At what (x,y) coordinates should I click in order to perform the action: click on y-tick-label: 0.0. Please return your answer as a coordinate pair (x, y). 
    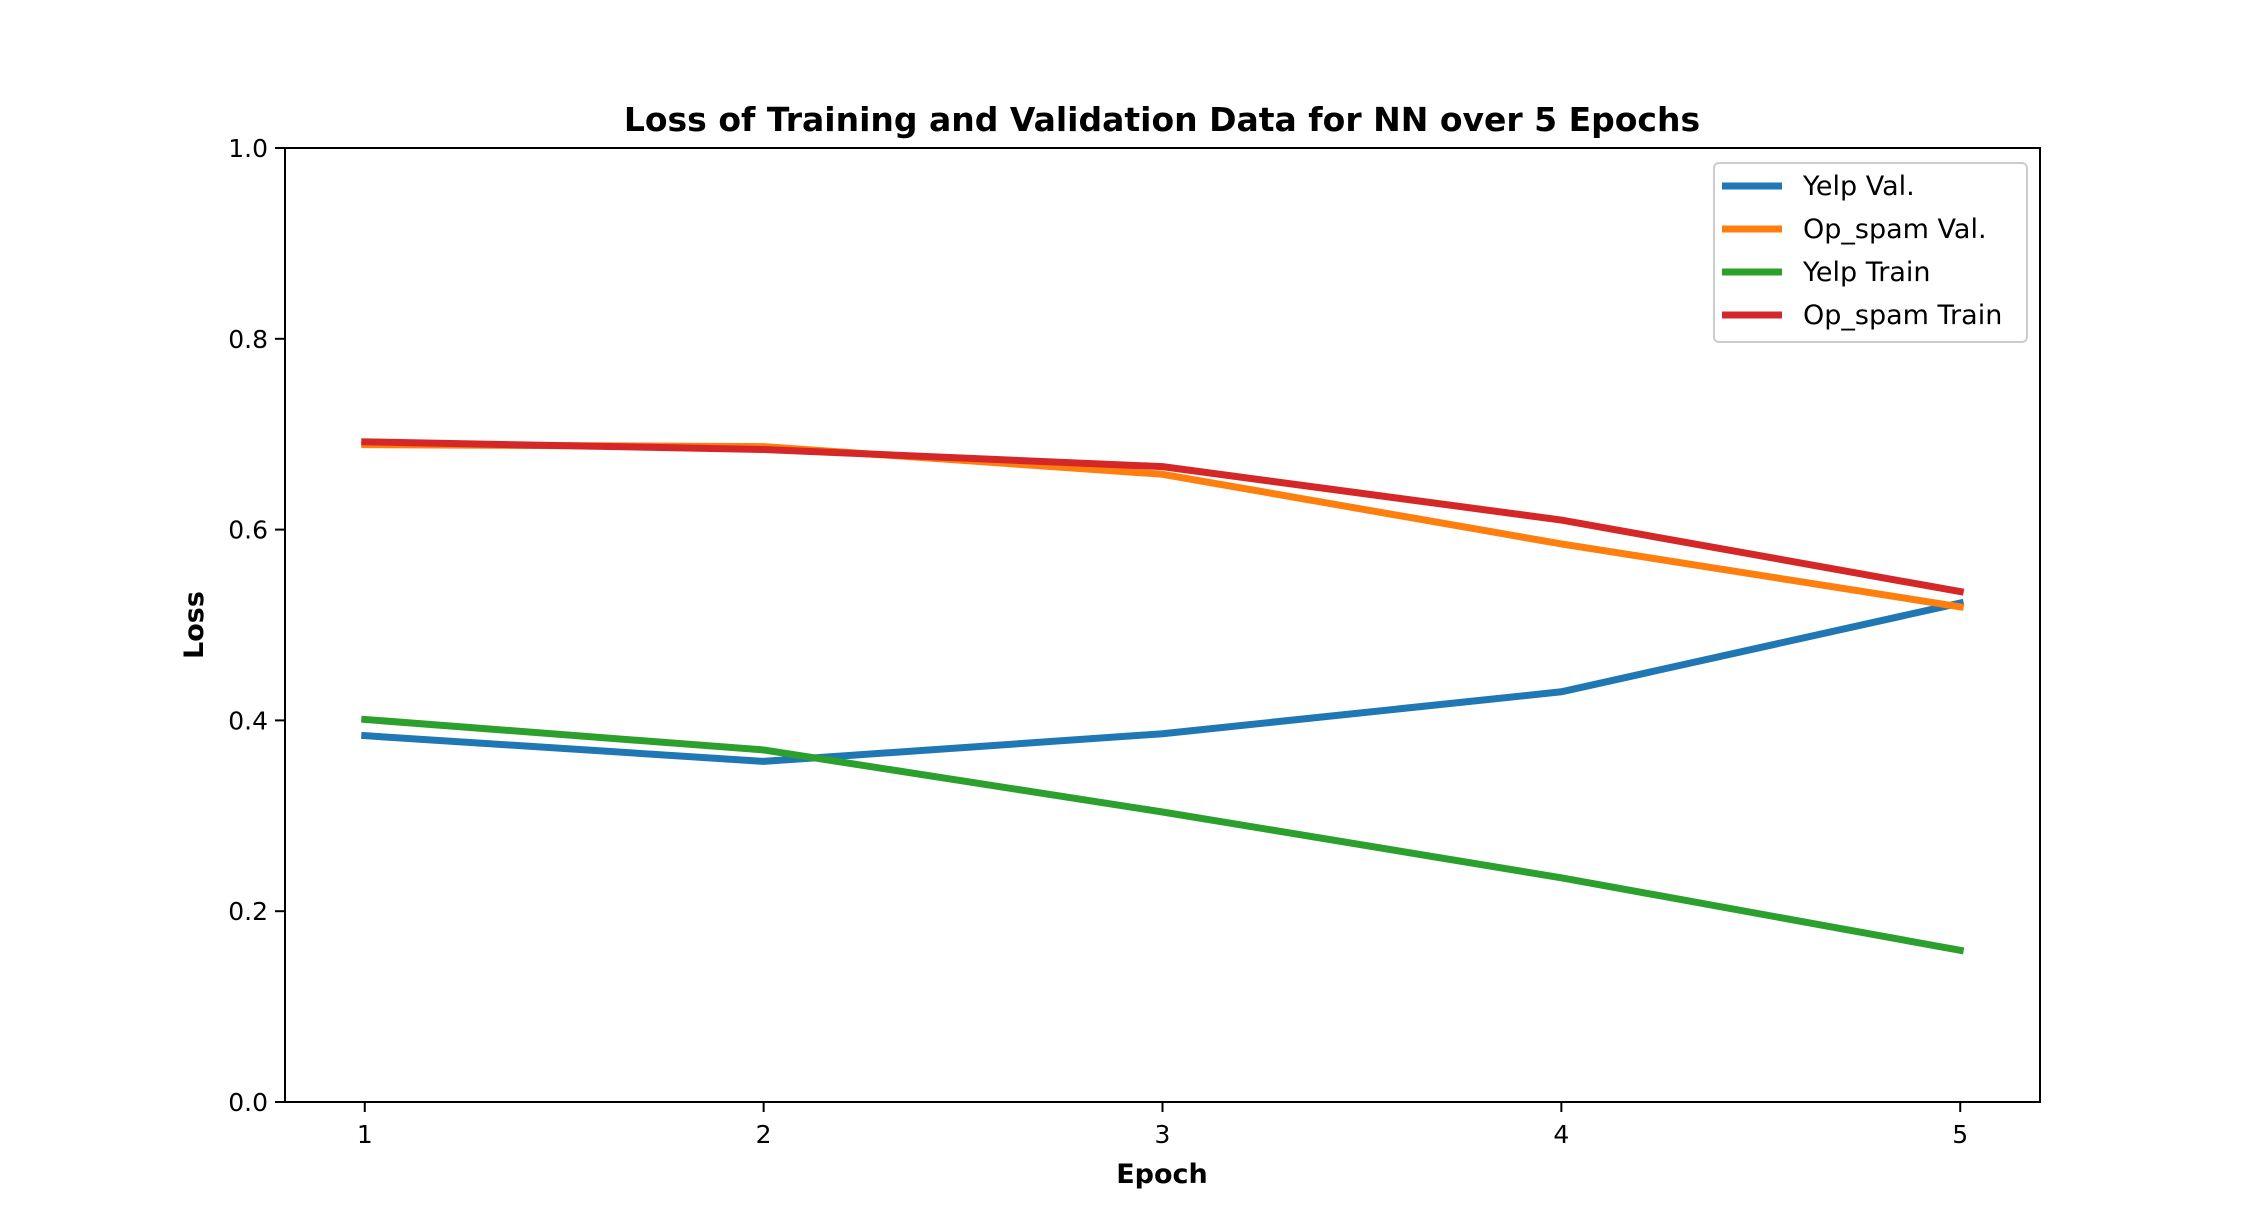
    Looking at the image, I should click on (248, 1102).